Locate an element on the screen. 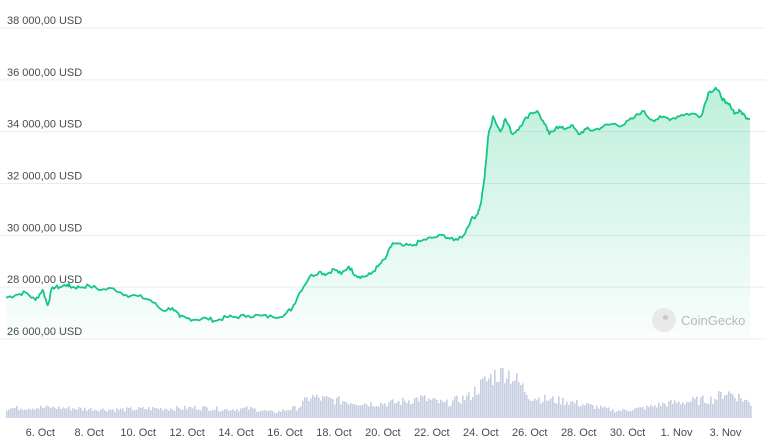 The image size is (766, 447). x-tick-label: 6. Oct is located at coordinates (40, 433).